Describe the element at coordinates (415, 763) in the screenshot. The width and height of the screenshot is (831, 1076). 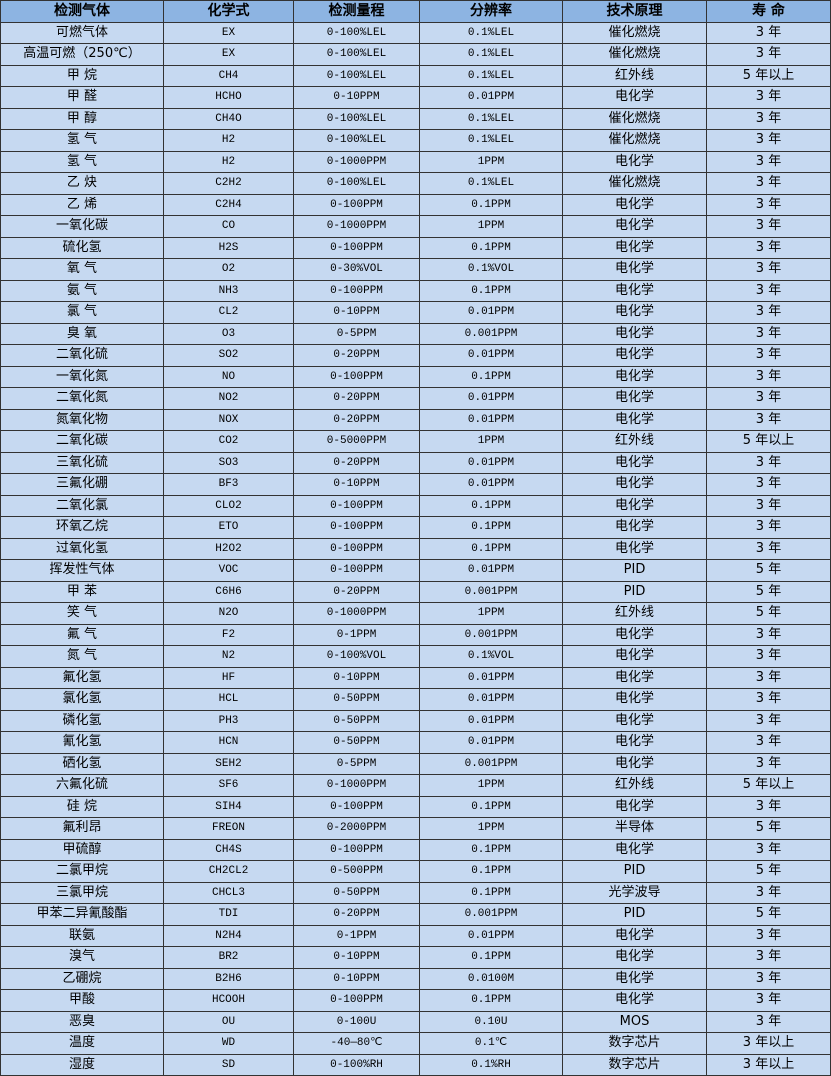
I see `table-row: 硒化氢 SEH2 0-5PPM 0.001PPM 电化学 3 年` at that location.